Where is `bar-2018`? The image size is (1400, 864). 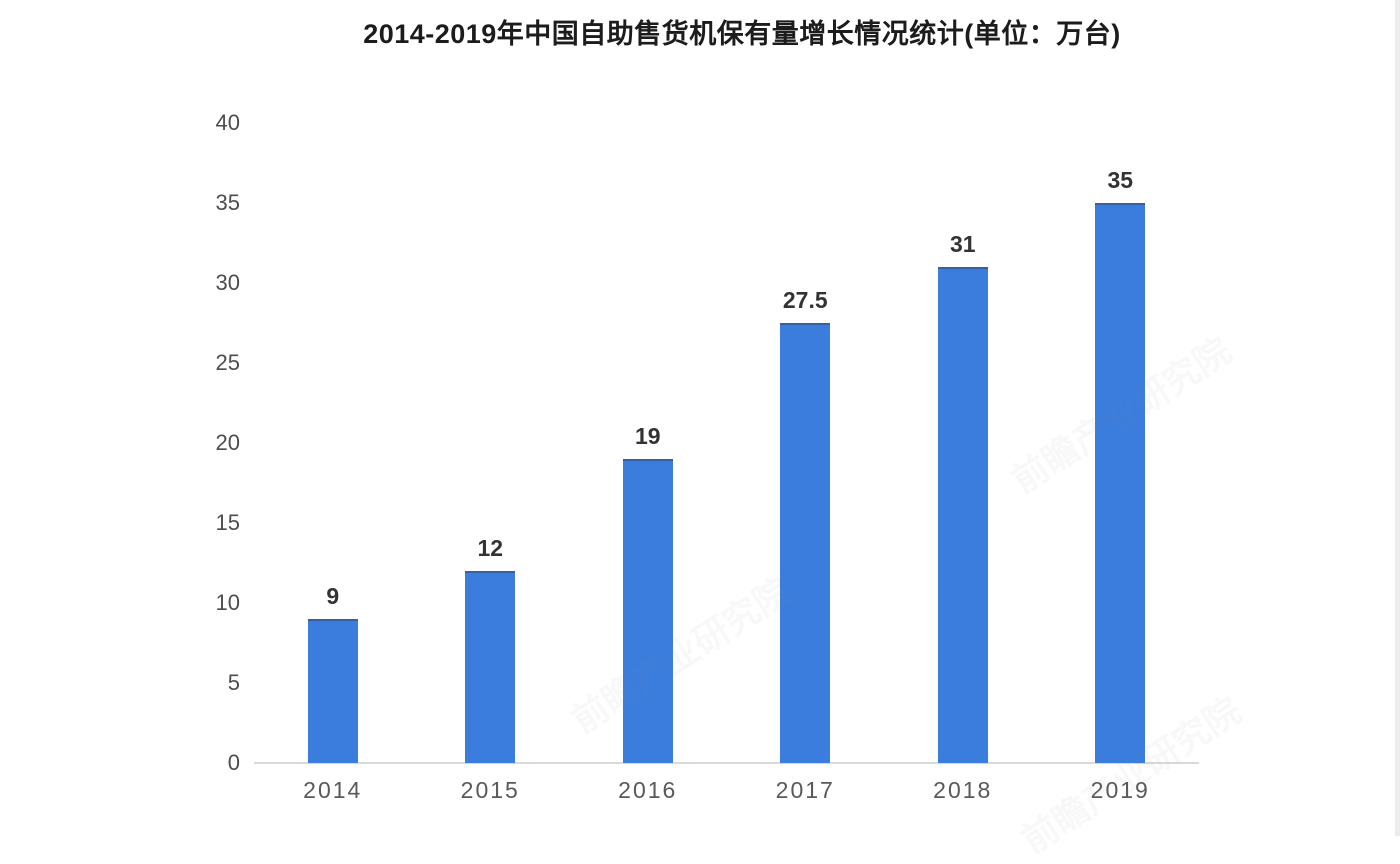 bar-2018 is located at coordinates (962, 515).